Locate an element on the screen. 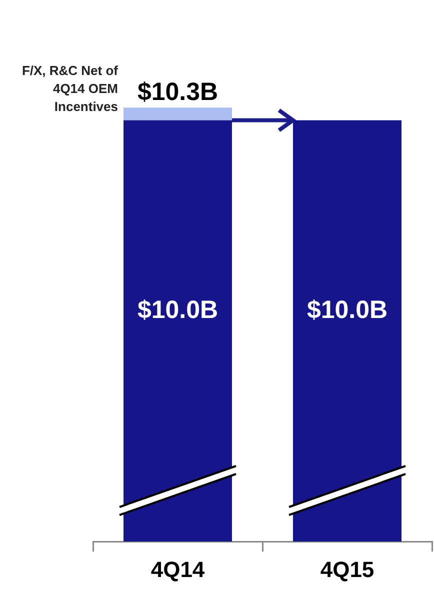 The height and width of the screenshot is (594, 434). x-tick-label: 4Q15 is located at coordinates (347, 569).